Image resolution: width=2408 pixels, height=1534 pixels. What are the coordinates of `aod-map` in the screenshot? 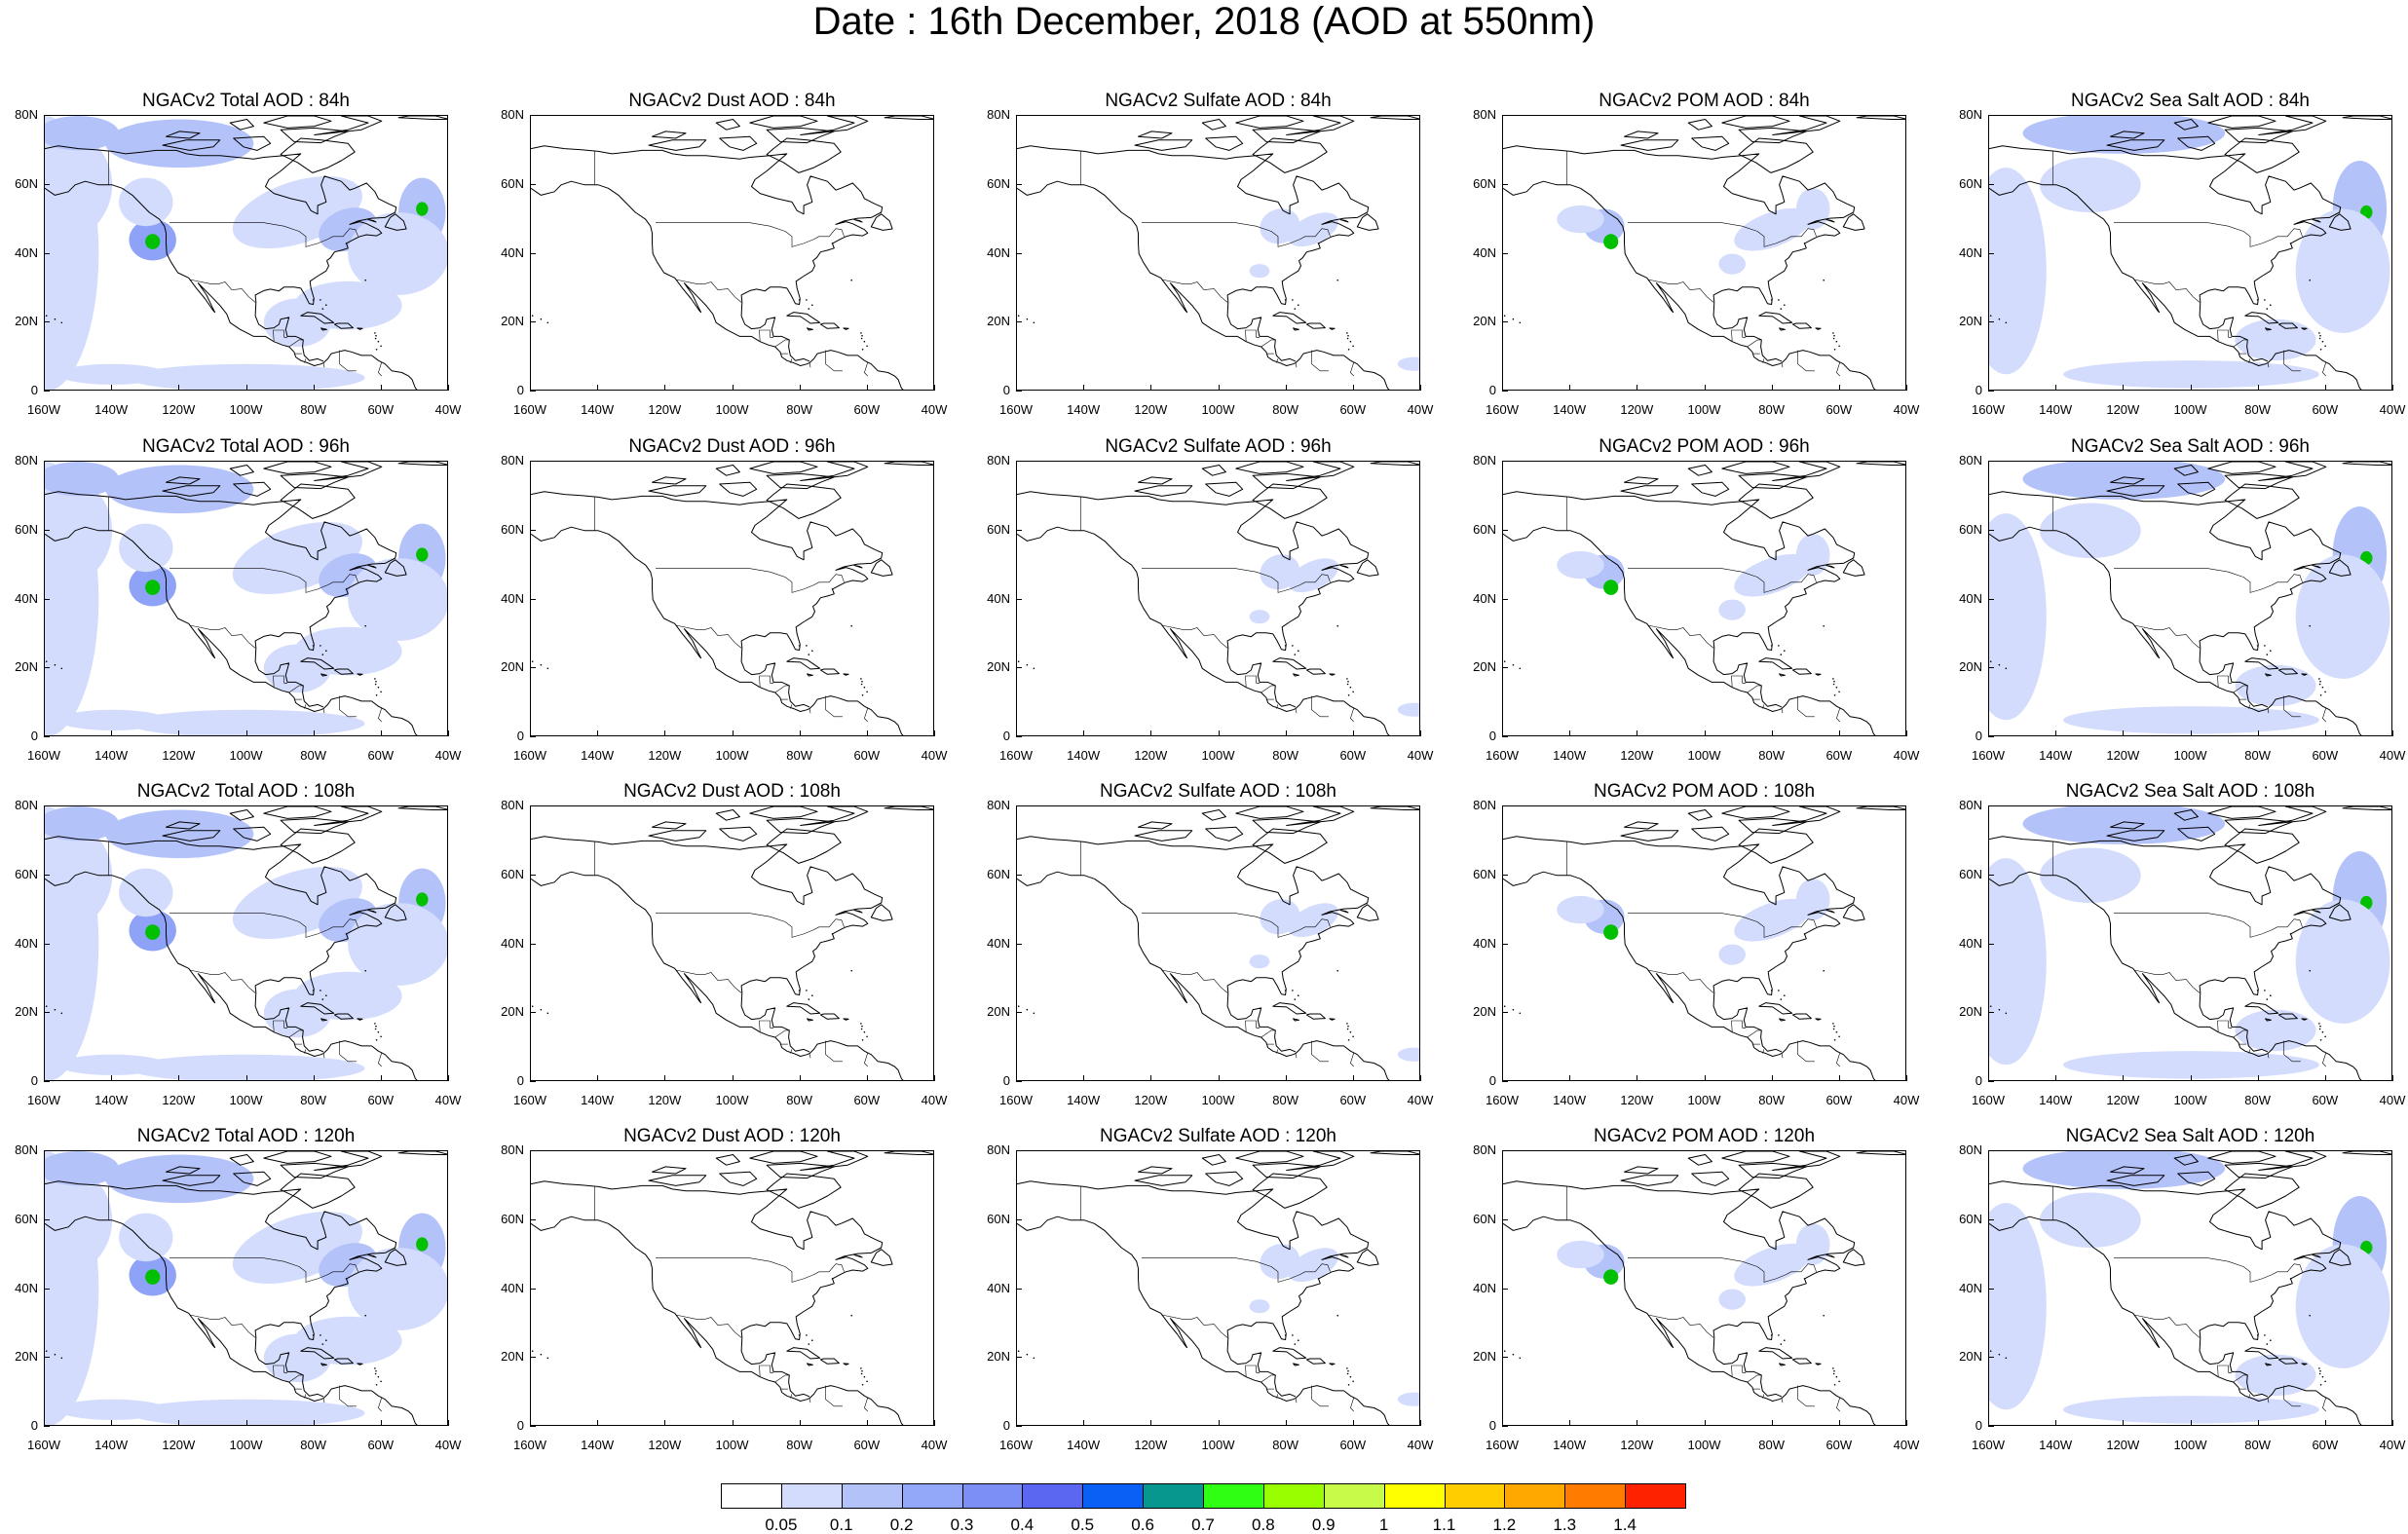 It's located at (732, 253).